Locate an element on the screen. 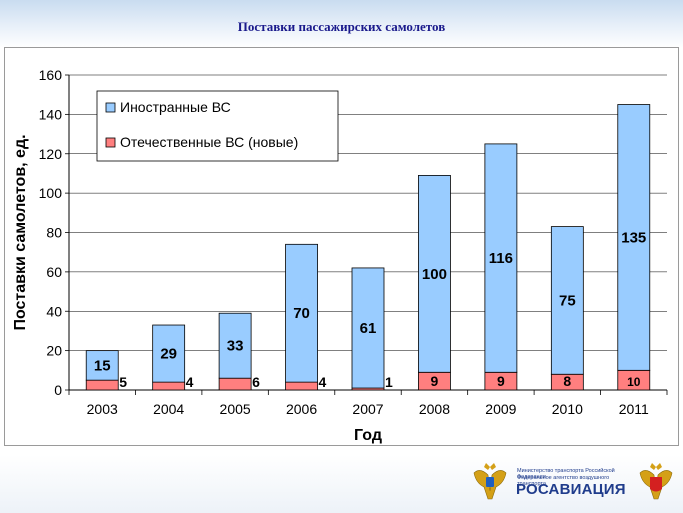 This screenshot has height=513, width=683. data-label-foreign: 135 is located at coordinates (633, 237).